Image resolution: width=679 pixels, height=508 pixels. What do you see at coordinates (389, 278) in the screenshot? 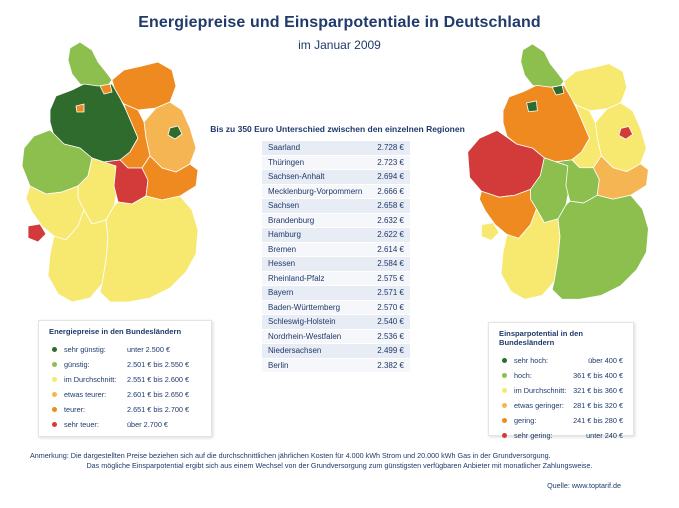
I see `ranking-price: 2.575 €` at bounding box center [389, 278].